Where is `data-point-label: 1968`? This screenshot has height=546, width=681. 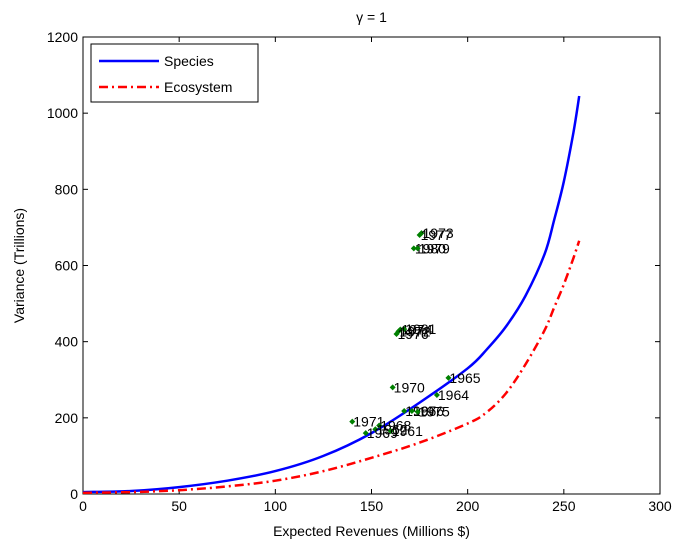
data-point-label: 1968 is located at coordinates (395, 425).